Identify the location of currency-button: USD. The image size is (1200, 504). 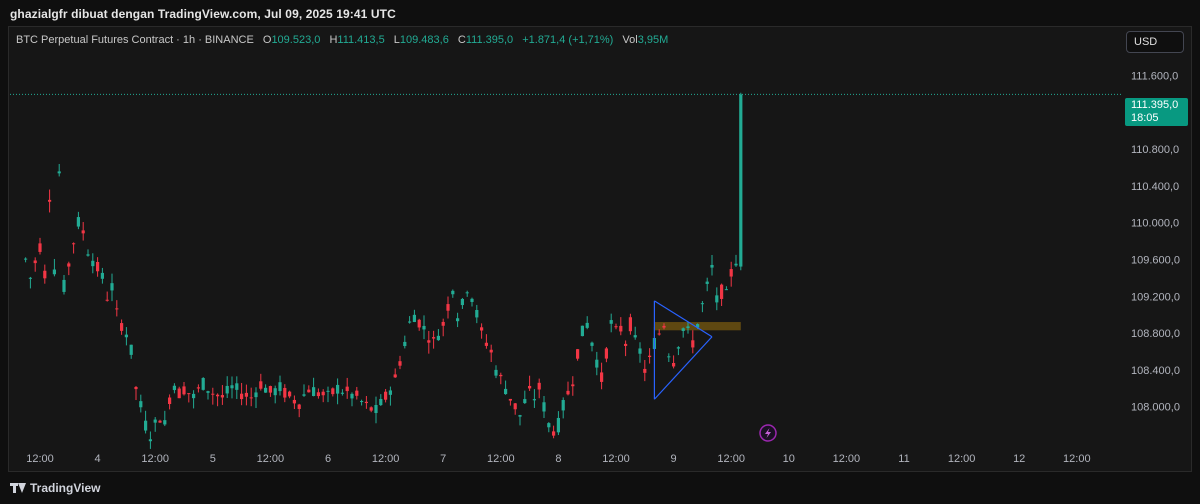
(1155, 42).